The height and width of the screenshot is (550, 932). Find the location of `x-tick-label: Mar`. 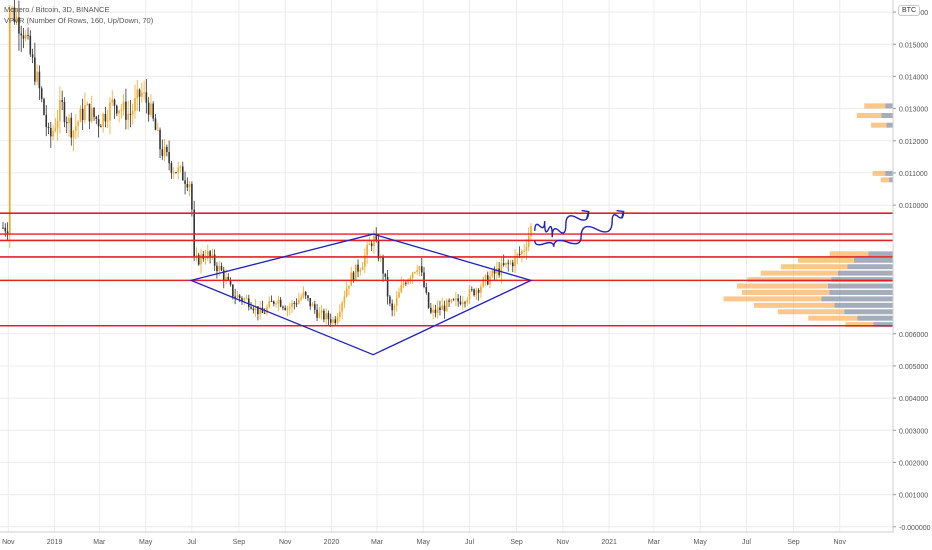

x-tick-label: Mar is located at coordinates (99, 542).